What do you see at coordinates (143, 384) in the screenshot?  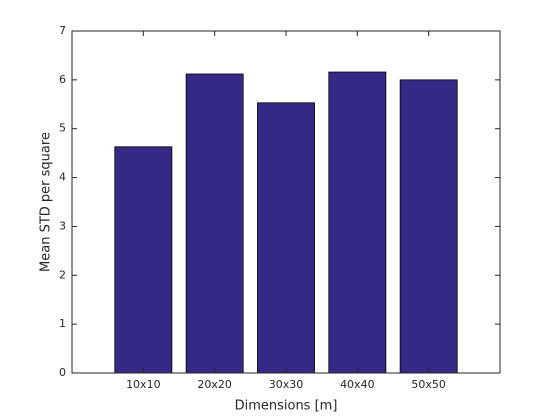 I see `x-tick-label: 10x10` at bounding box center [143, 384].